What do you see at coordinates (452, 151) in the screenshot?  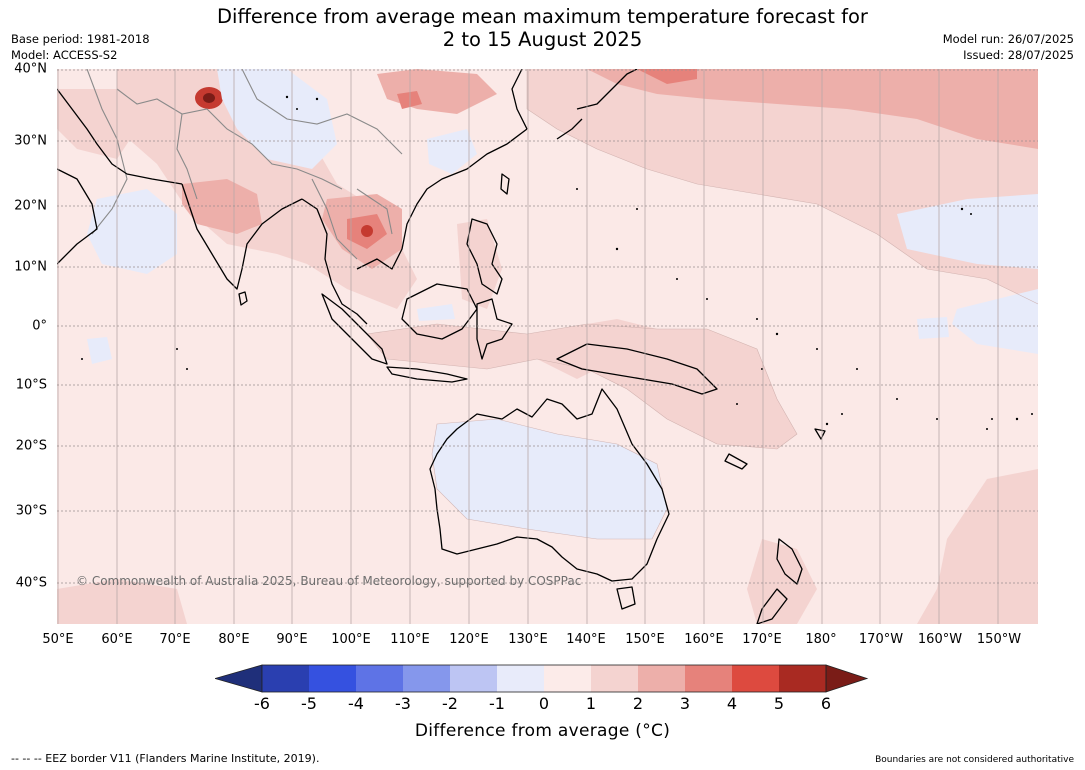 I see `cool-region-east-china` at bounding box center [452, 151].